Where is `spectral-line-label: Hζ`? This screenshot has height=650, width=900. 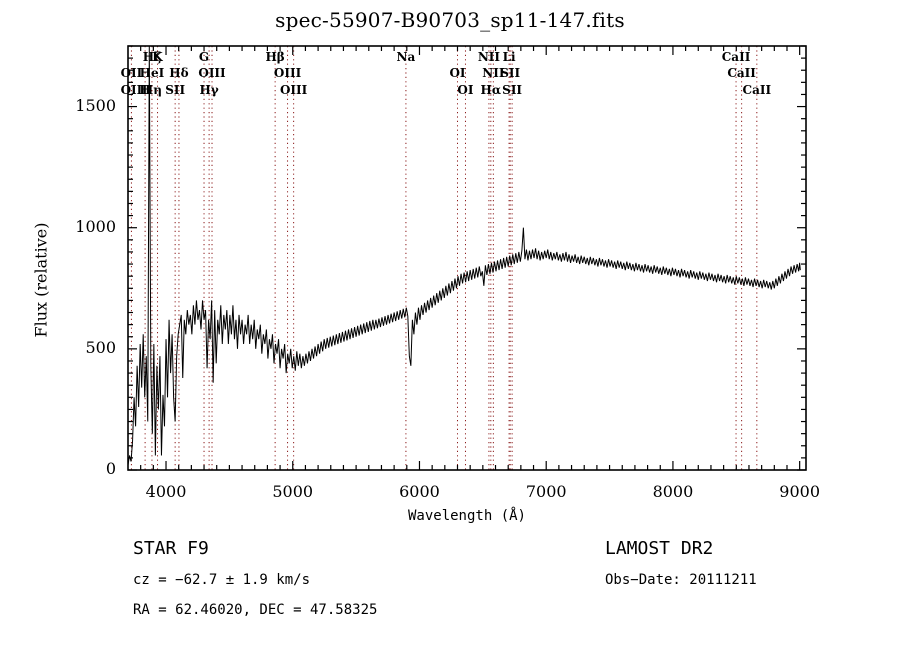
spectral-line-label: Hζ is located at coordinates (152, 57).